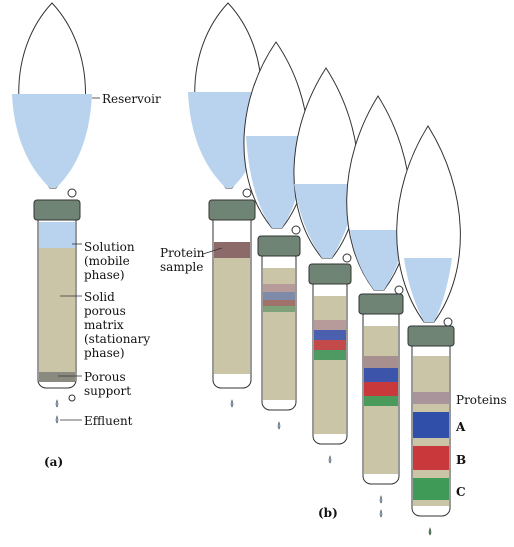 The height and width of the screenshot is (547, 514). What do you see at coordinates (247, 193) in the screenshot?
I see `stopcock-knob-b1` at bounding box center [247, 193].